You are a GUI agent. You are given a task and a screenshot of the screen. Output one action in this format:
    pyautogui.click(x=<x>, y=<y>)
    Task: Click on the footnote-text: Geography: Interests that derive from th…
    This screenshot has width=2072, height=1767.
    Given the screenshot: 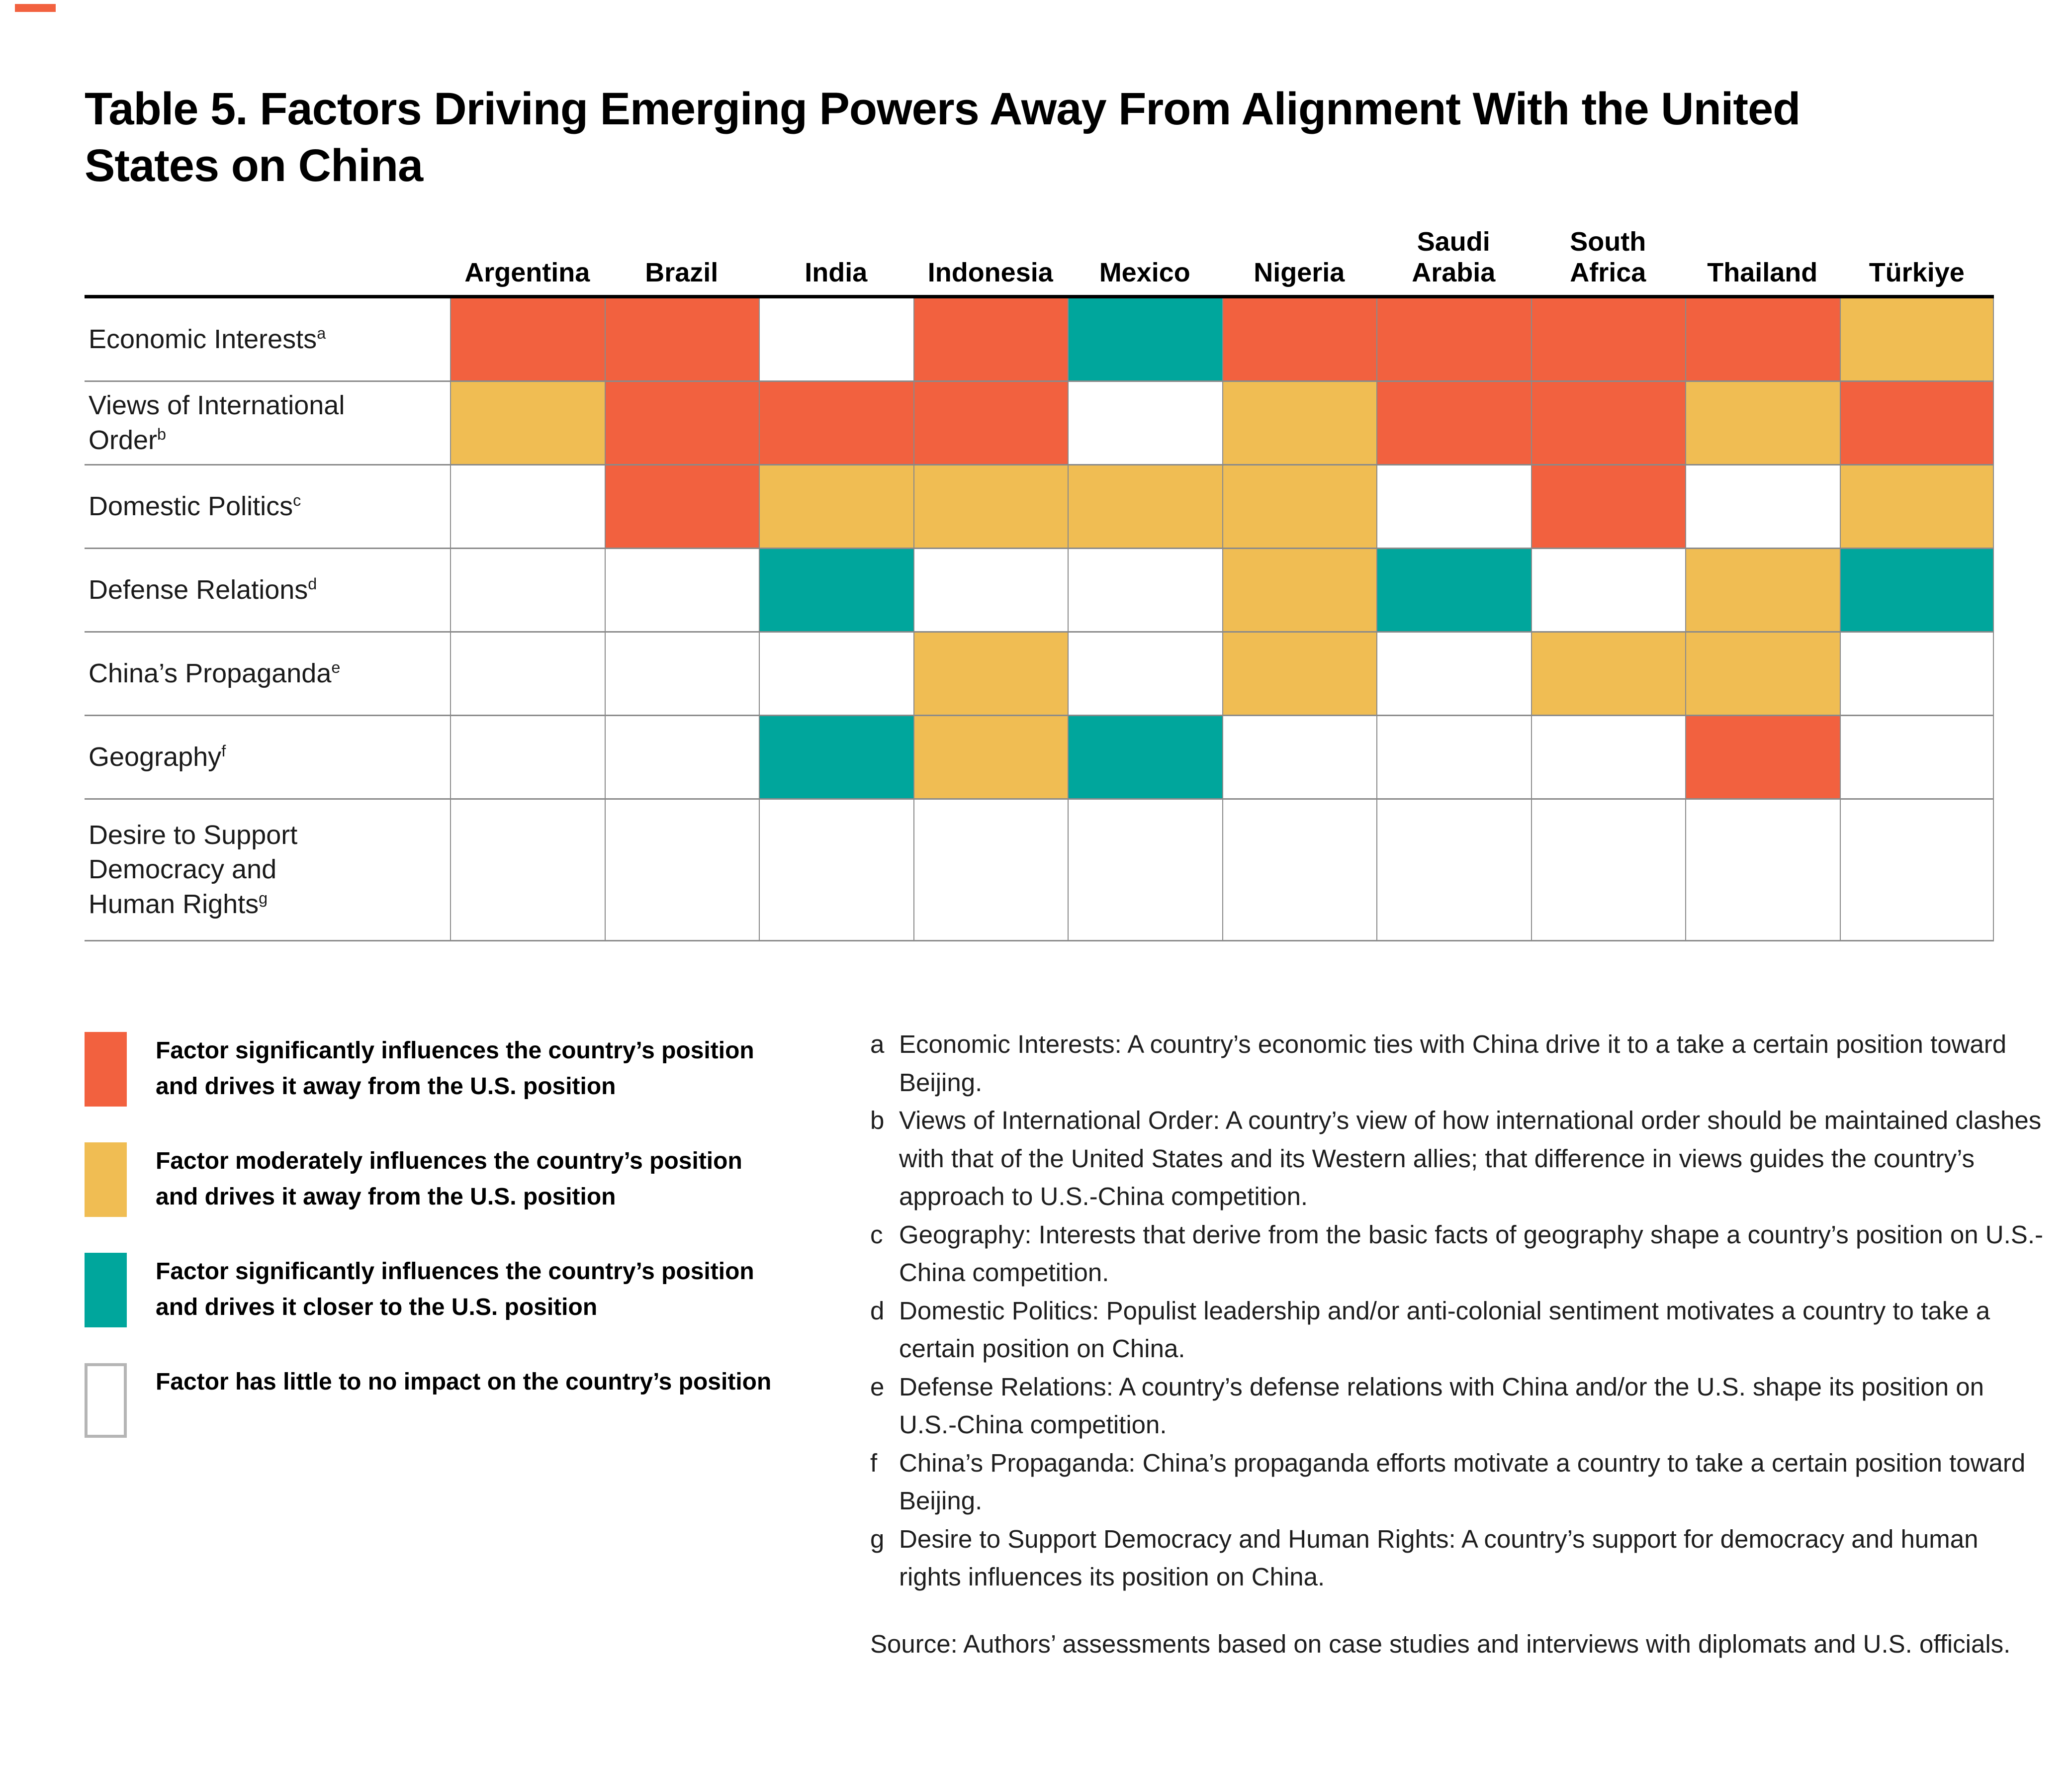 What is the action you would take?
    pyautogui.click(x=1471, y=1253)
    